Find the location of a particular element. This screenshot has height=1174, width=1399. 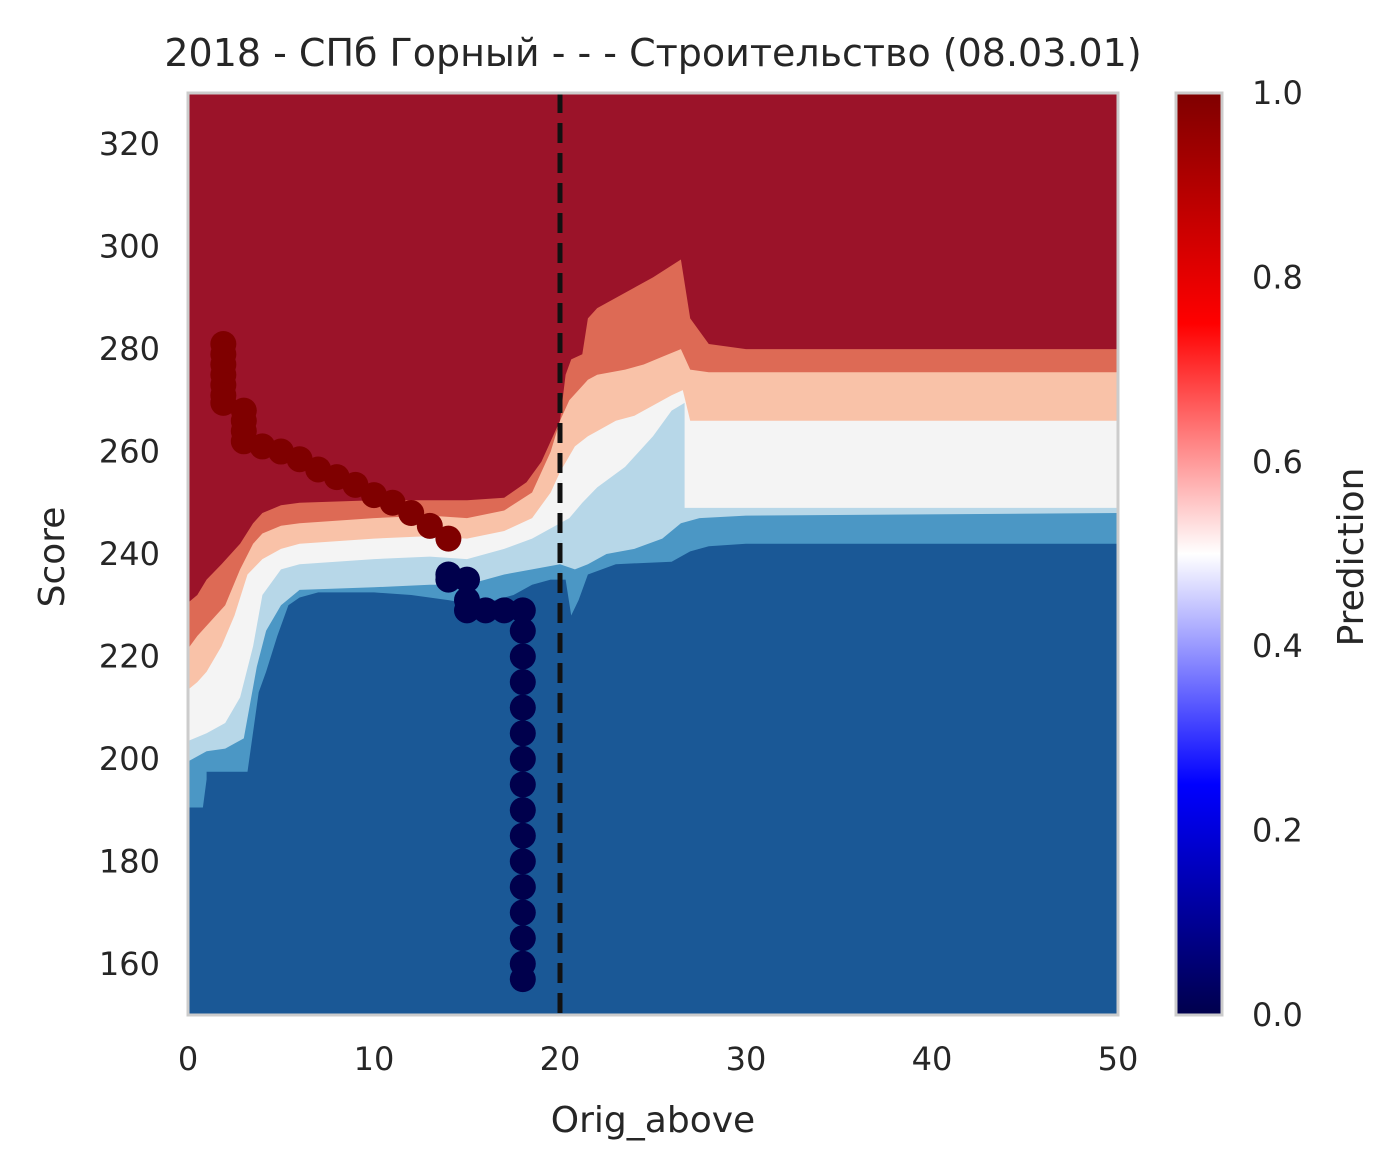

x-axis-ticks: 0 10 20 30 40 50 is located at coordinates (658, 1059).